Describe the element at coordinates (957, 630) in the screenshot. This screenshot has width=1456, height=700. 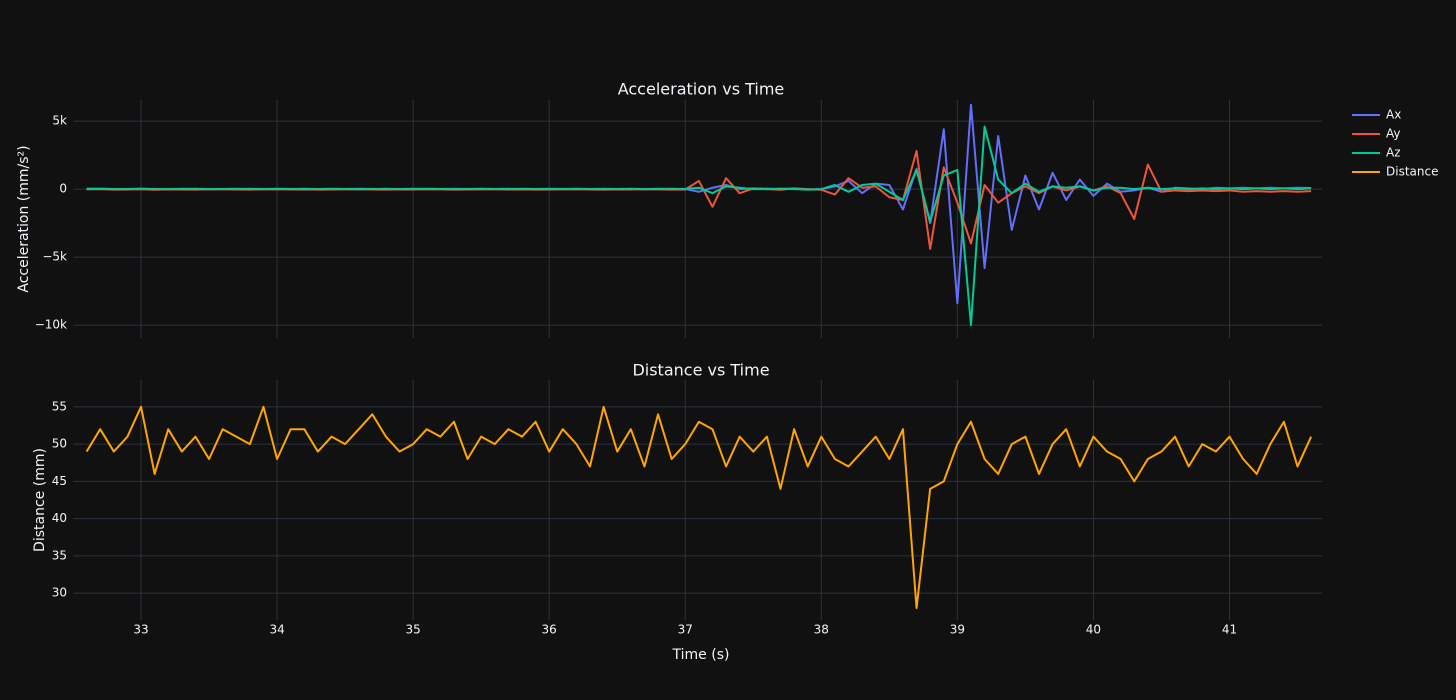
I see `x-tick-label: 39` at that location.